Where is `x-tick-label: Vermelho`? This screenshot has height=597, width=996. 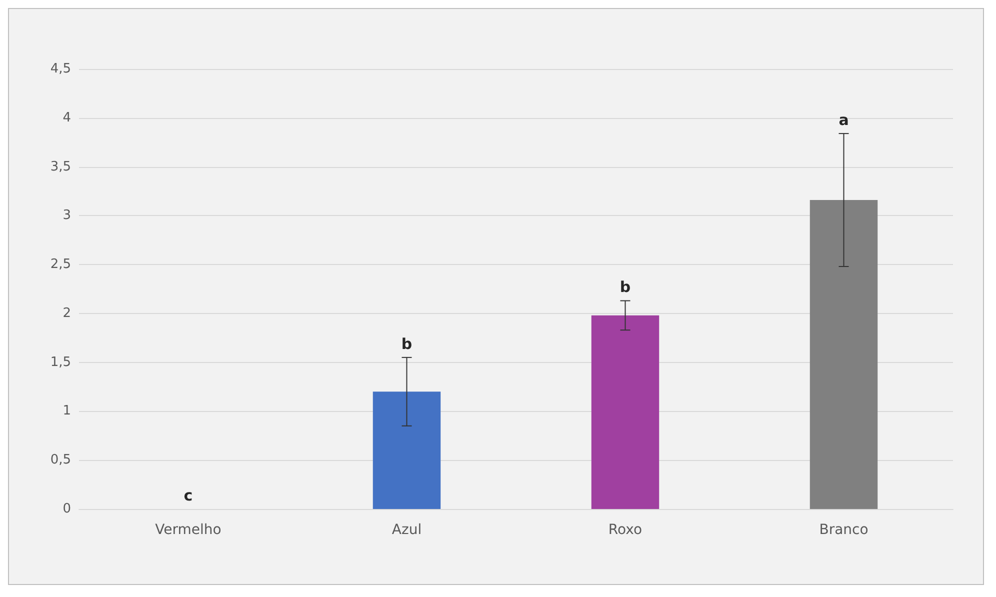 x-tick-label: Vermelho is located at coordinates (188, 530).